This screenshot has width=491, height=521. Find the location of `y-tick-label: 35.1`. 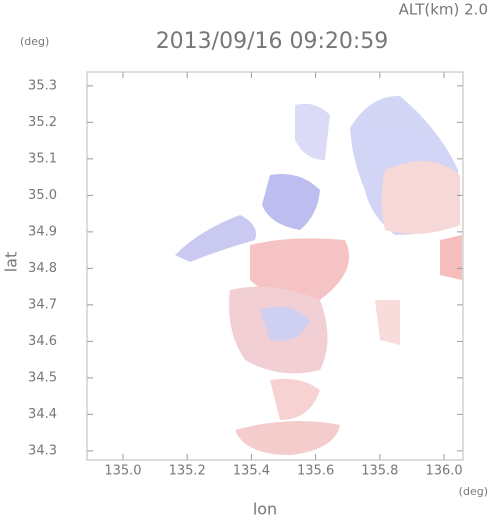

y-tick-label: 35.1 is located at coordinates (42, 158).